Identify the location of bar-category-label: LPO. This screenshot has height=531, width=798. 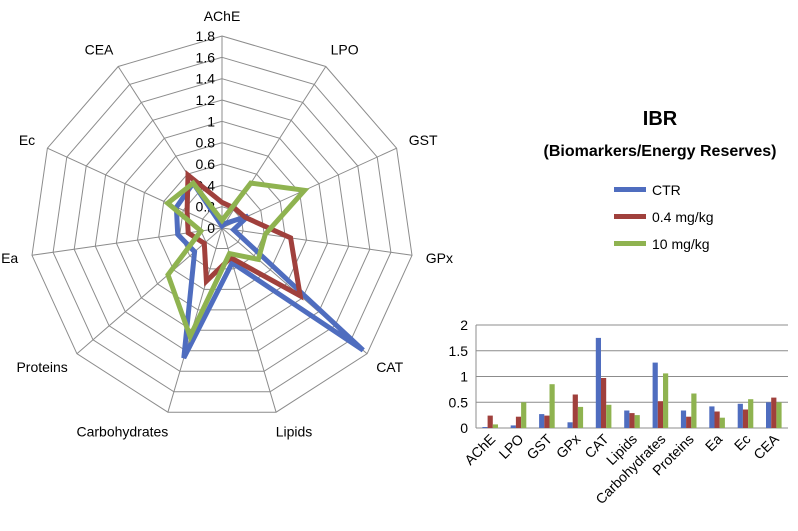
(510, 446).